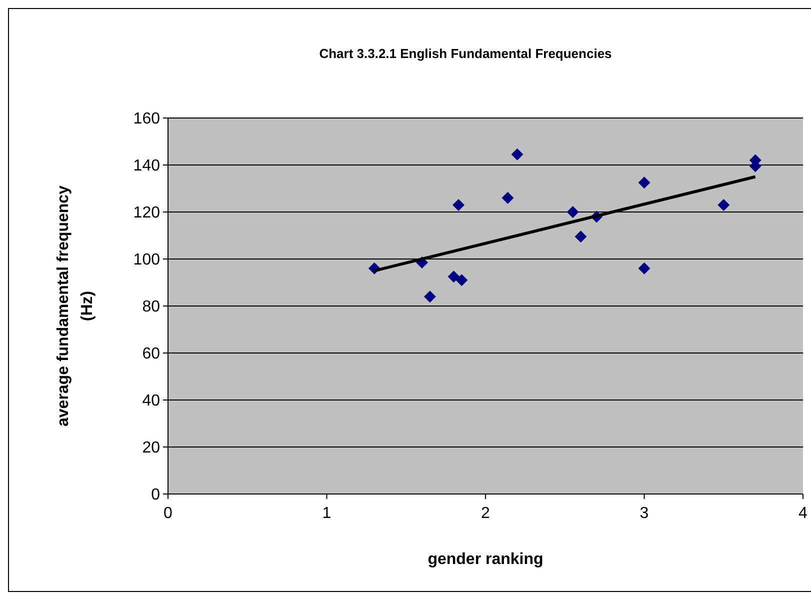  I want to click on x-tick-label: 2, so click(485, 513).